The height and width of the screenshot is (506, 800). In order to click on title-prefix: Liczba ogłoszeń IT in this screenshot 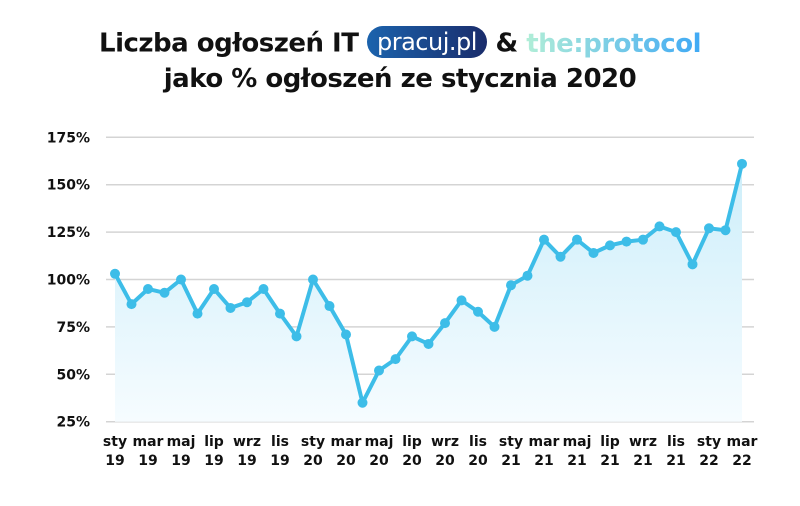, I will do `click(229, 43)`.